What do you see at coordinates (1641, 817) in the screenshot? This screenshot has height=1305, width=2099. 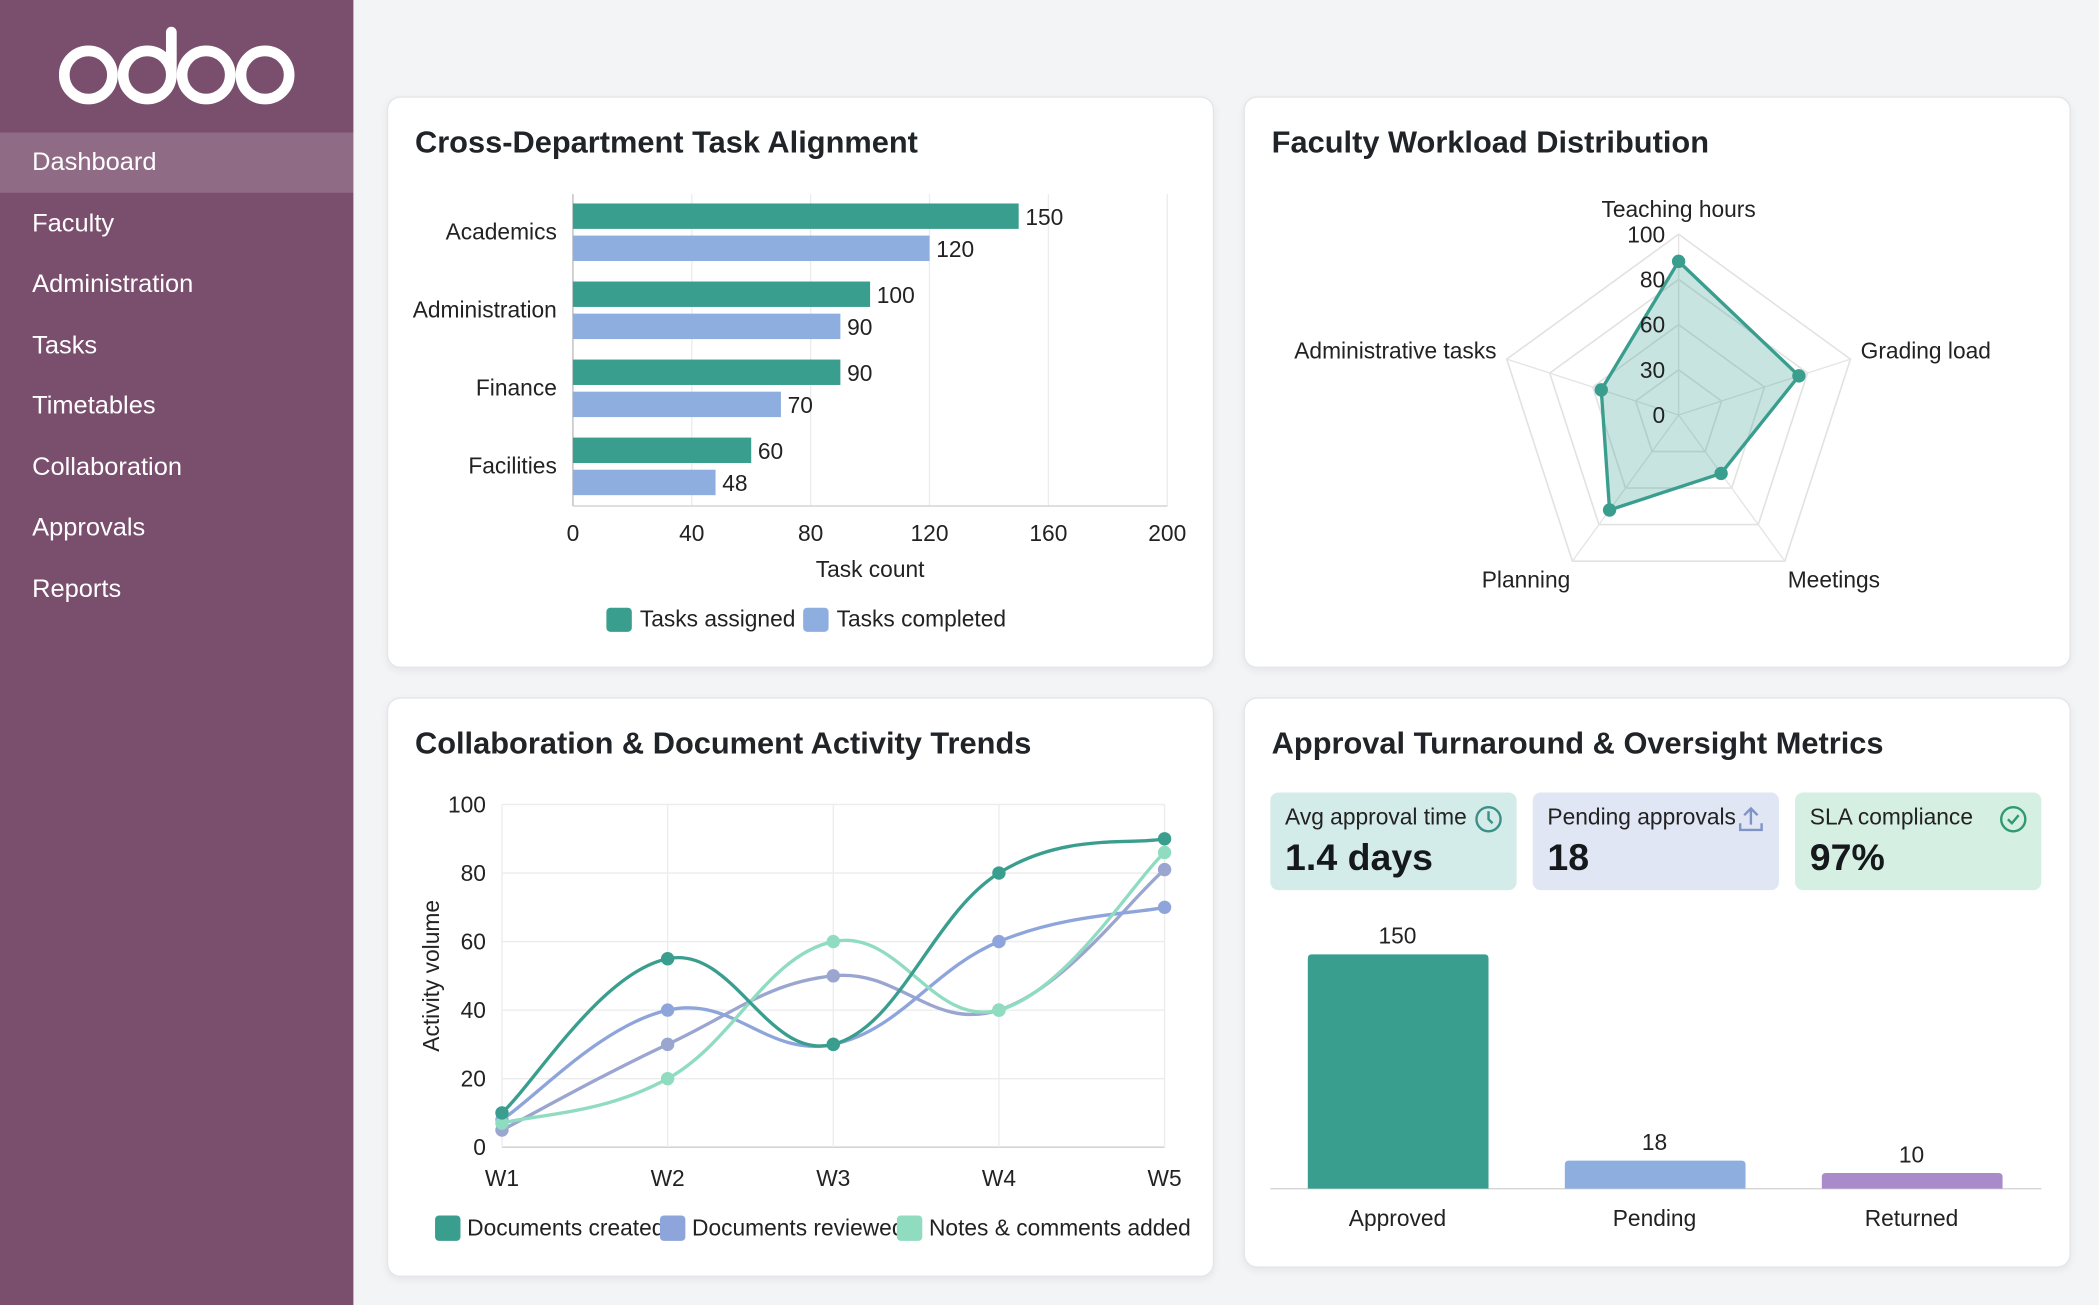 I see `kpi-label: Pending approvals` at bounding box center [1641, 817].